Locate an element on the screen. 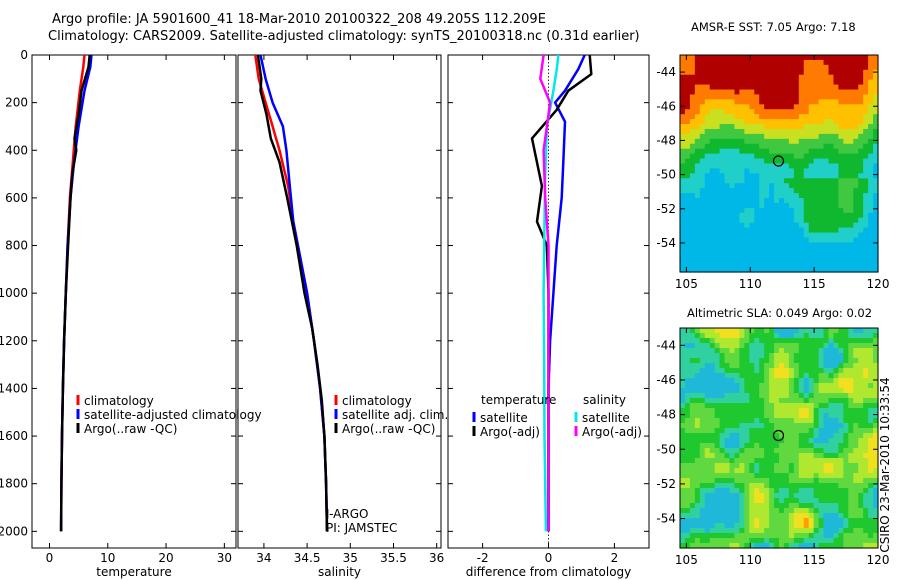 This screenshot has height=580, width=900. sla-lon-label: 105 is located at coordinates (686, 560).